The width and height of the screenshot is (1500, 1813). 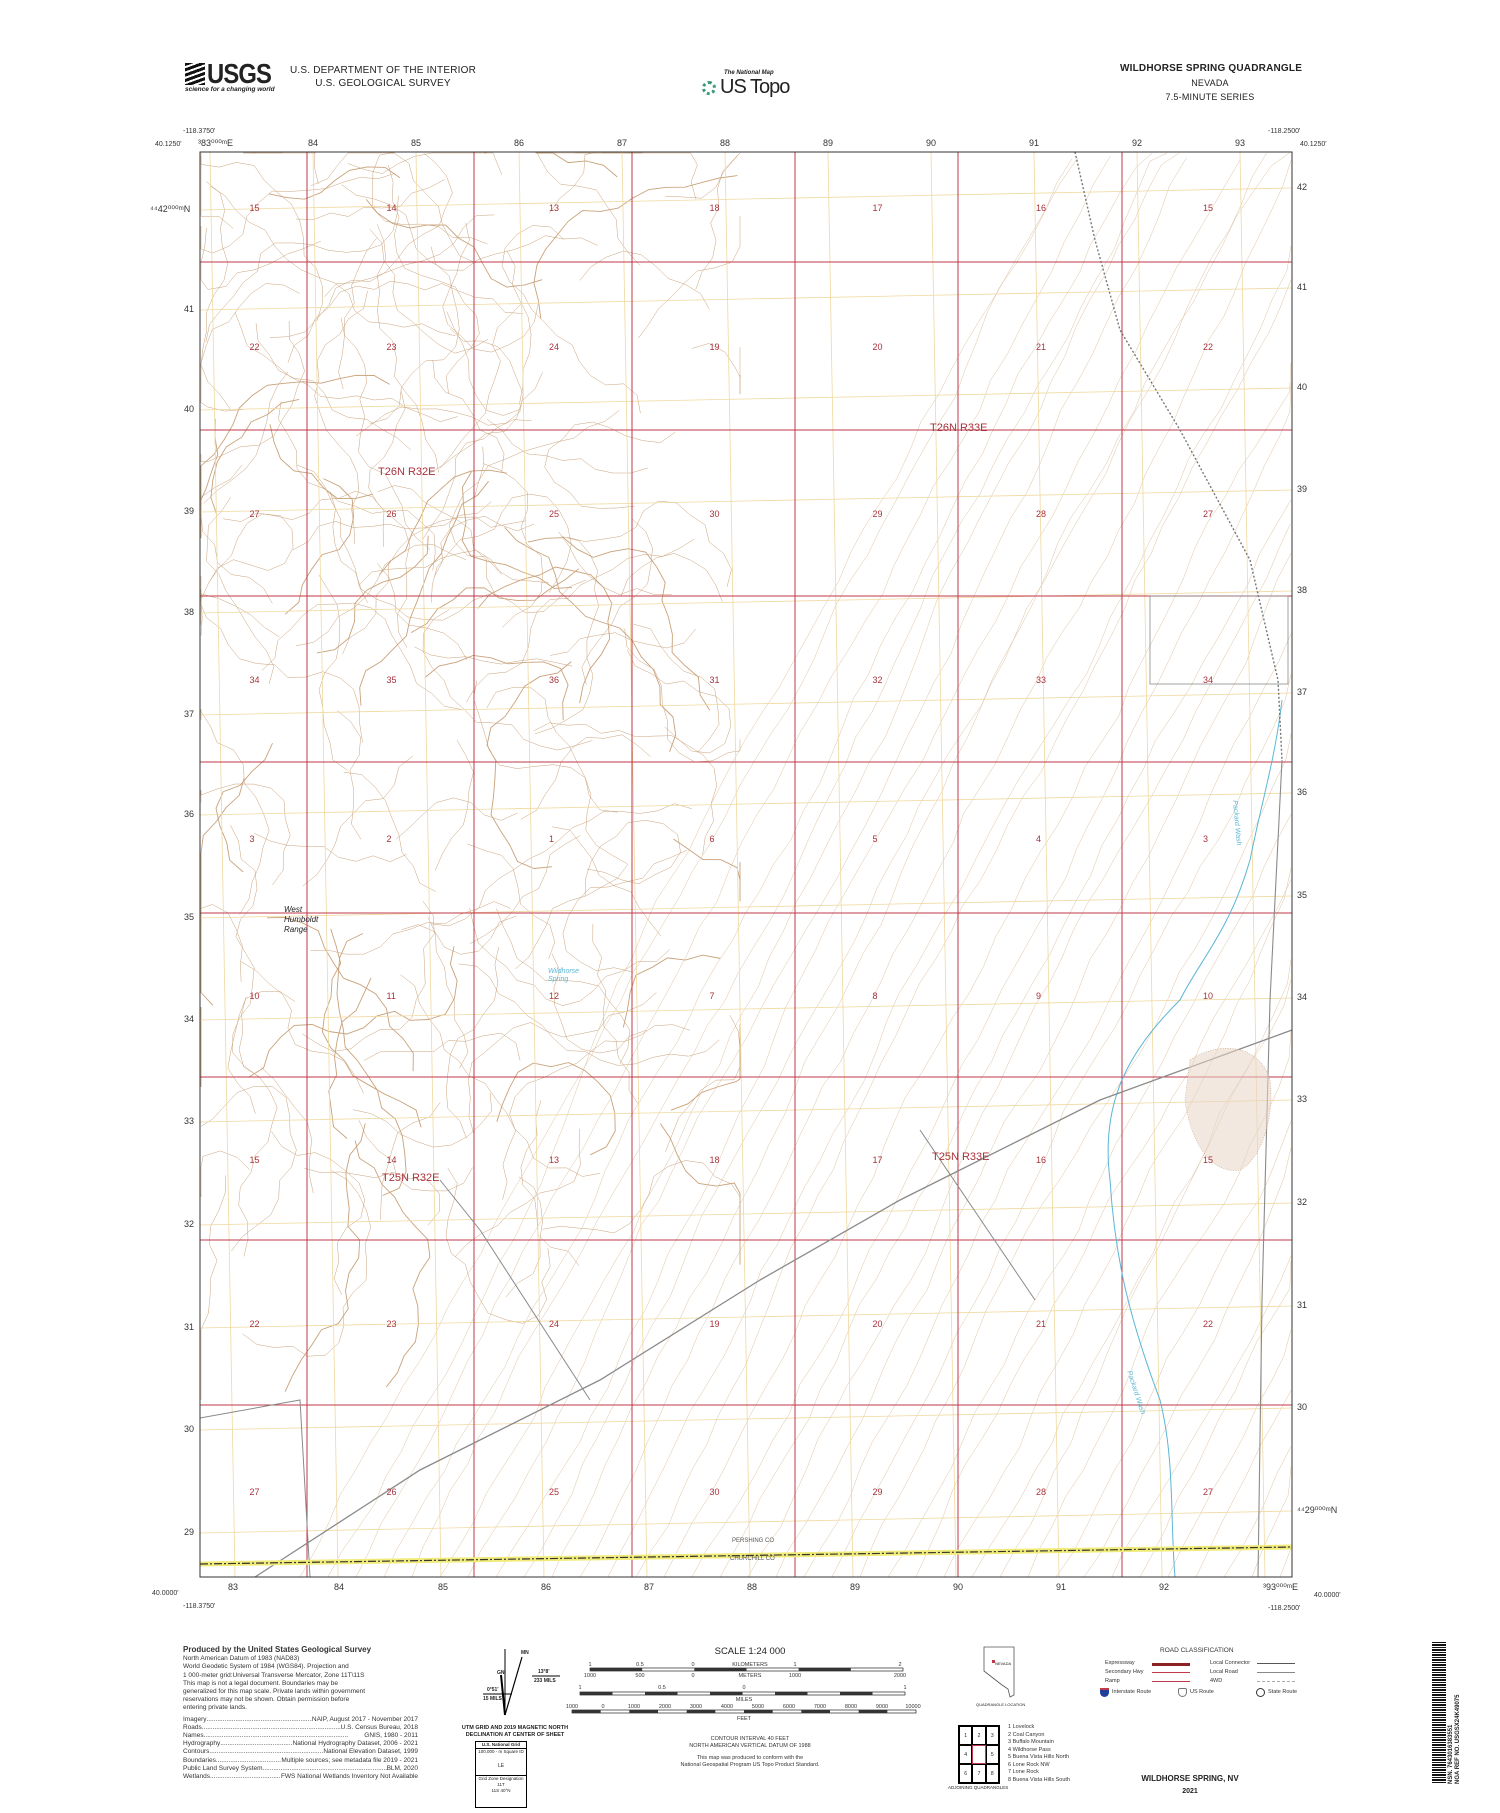 What do you see at coordinates (501, 1766) in the screenshot?
I see `square-id: LE` at bounding box center [501, 1766].